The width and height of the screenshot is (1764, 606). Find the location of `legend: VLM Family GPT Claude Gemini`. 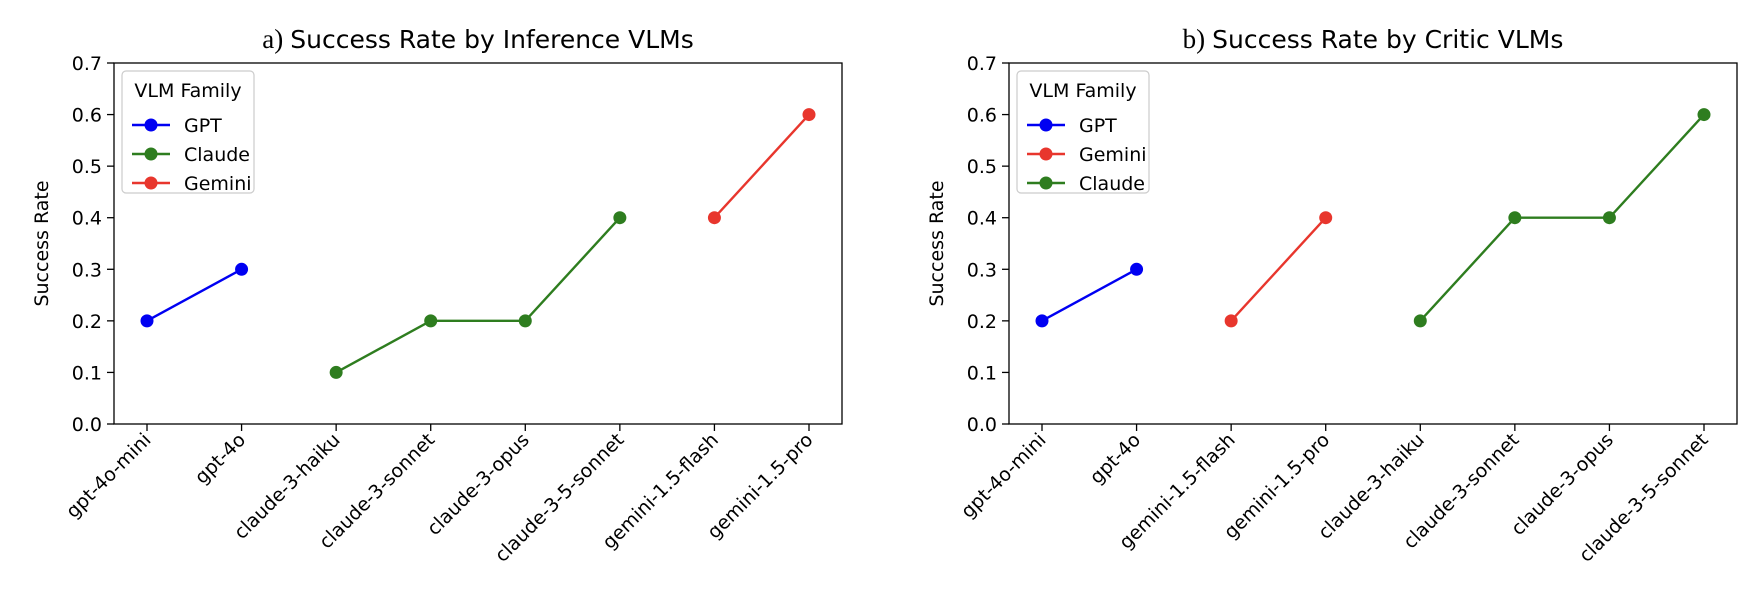

legend: VLM Family GPT Claude Gemini is located at coordinates (188, 132).